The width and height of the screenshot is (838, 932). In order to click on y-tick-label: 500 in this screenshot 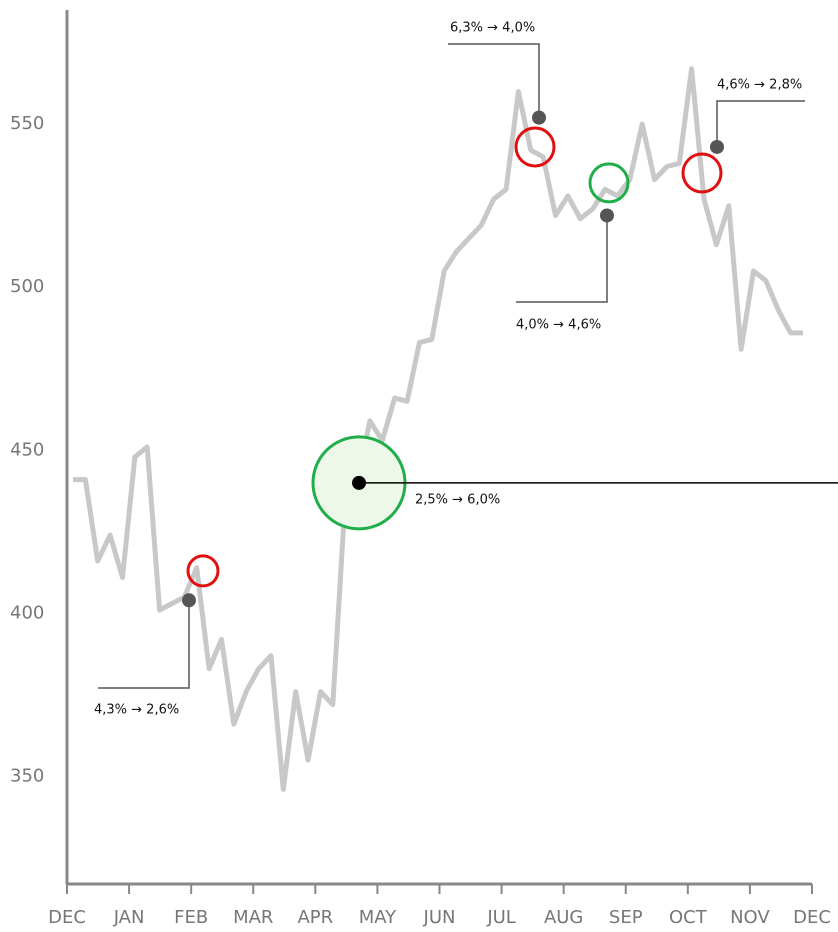, I will do `click(27, 286)`.